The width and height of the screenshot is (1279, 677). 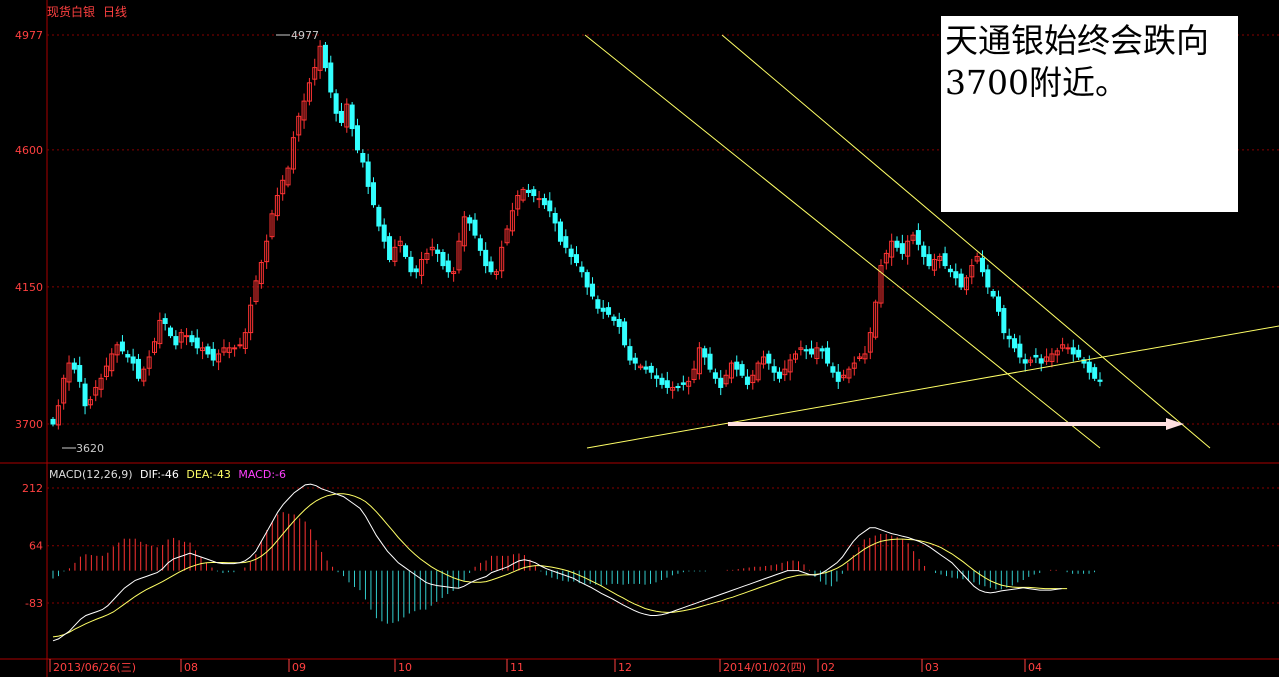 I want to click on time-tick-label: 02, so click(x=828, y=667).